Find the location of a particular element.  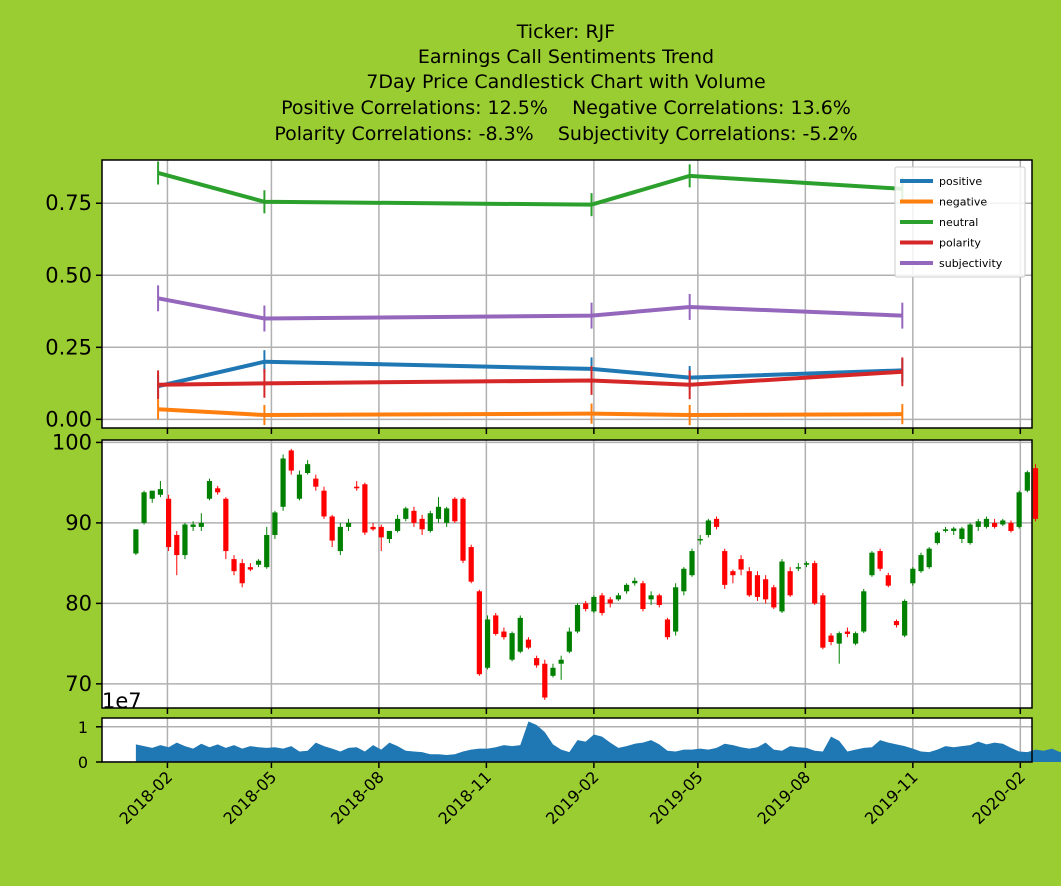

volume-panel: 01 1e7 is located at coordinates (569, 730).